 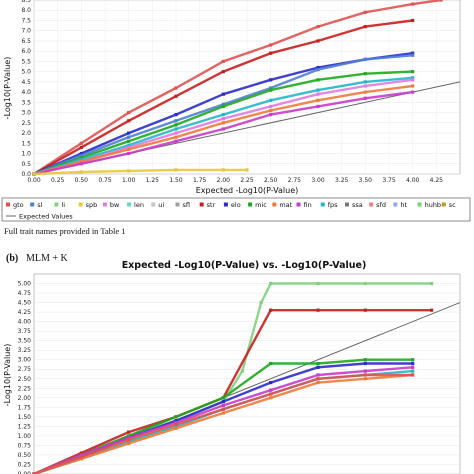 I want to click on plot-a-x-tick-label: 1.75, so click(x=200, y=180).